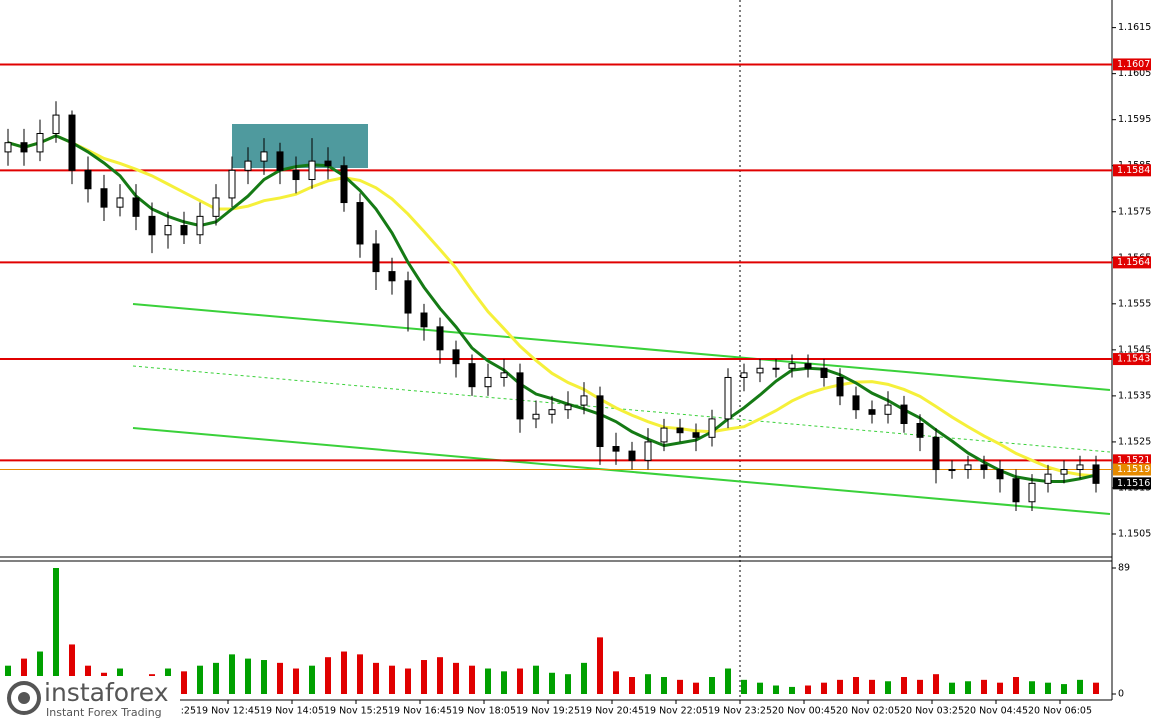 The image size is (1153, 726). What do you see at coordinates (484, 711) in the screenshot?
I see `x-tick-label: 19 Nov 18:05` at bounding box center [484, 711].